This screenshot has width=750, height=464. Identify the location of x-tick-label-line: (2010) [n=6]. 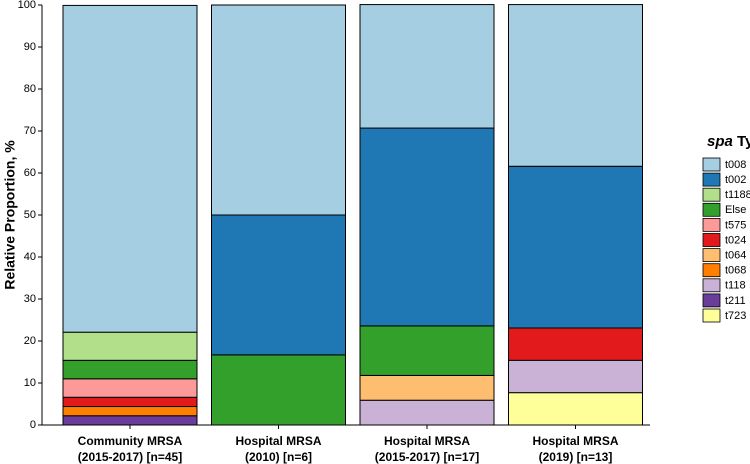
(278, 457).